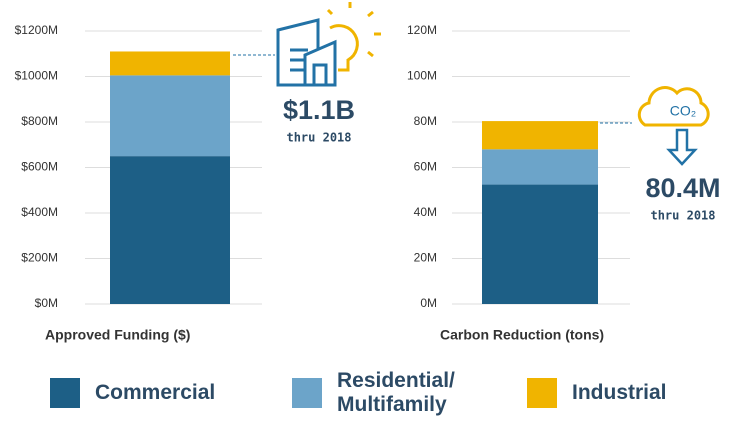 The height and width of the screenshot is (421, 732). I want to click on y-tick-label: 100M, so click(422, 76).